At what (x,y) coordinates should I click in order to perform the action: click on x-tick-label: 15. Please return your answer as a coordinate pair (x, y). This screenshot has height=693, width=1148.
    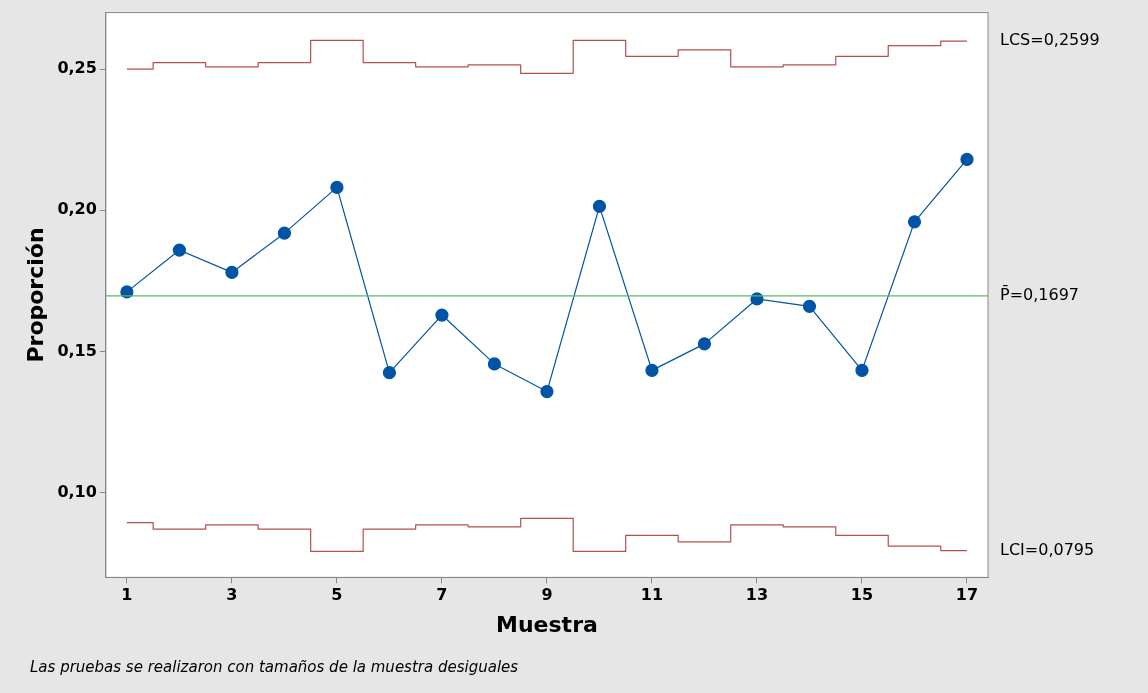
    Looking at the image, I should click on (862, 595).